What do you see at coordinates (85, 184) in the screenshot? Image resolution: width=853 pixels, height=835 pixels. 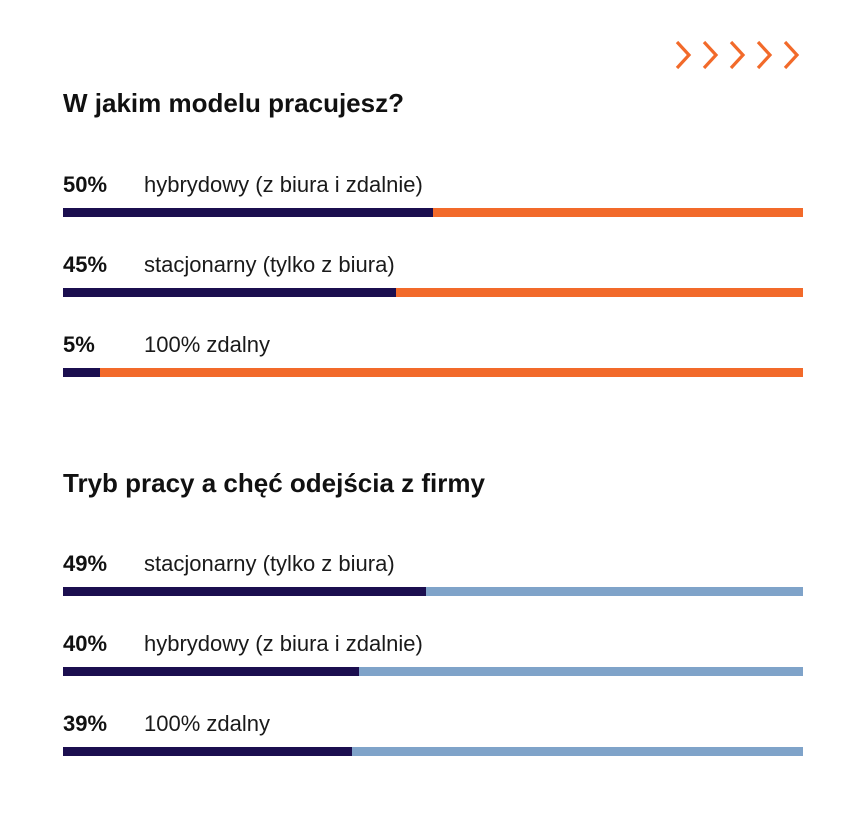 I see `value-label: 50%` at bounding box center [85, 184].